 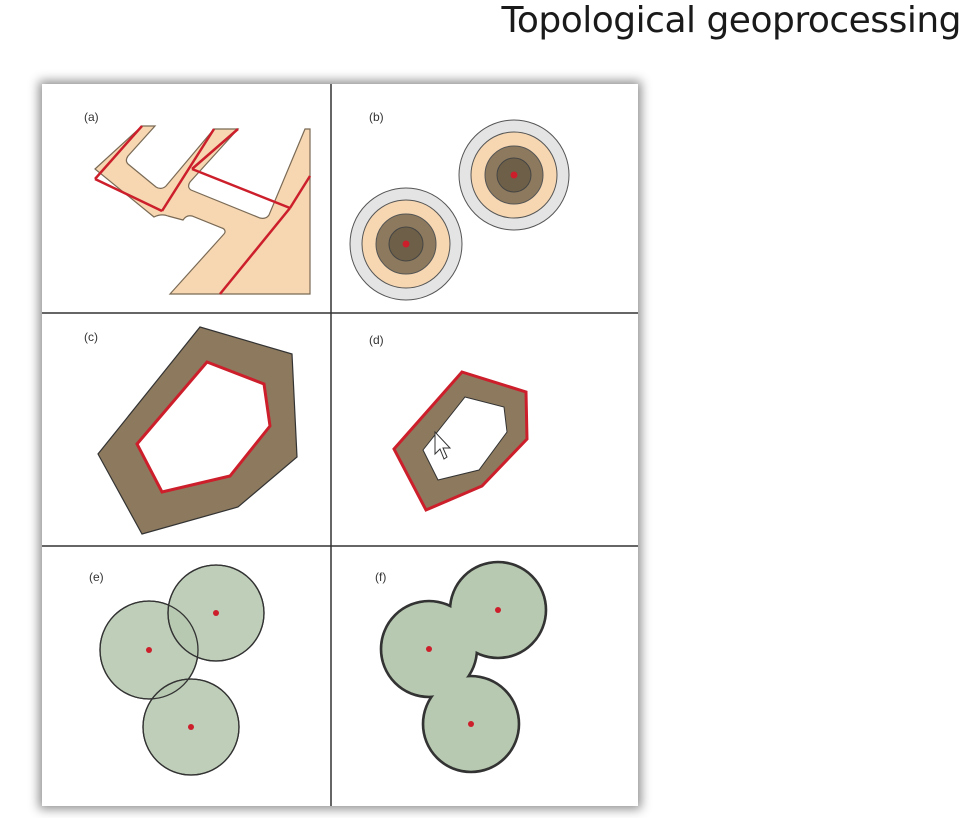 What do you see at coordinates (514, 175) in the screenshot?
I see `ring-buffer-upper` at bounding box center [514, 175].